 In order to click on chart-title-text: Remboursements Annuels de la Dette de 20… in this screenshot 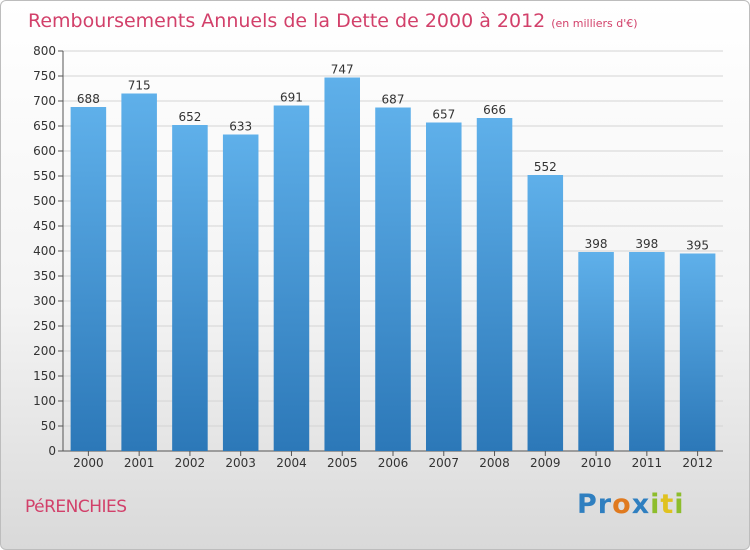, I will do `click(287, 21)`.